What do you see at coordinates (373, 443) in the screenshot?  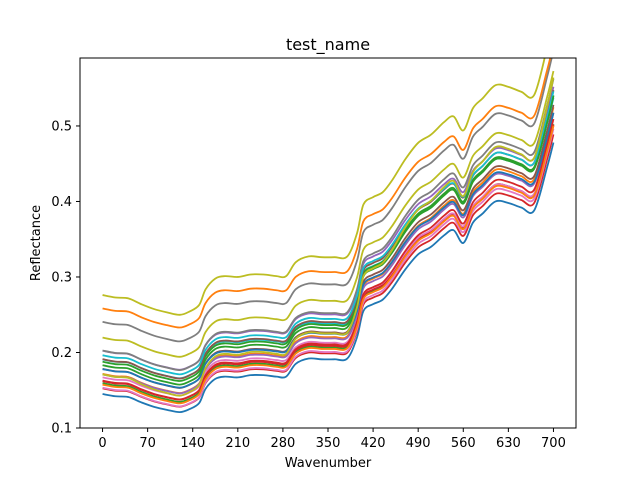 I see `x-tick-label: 420` at bounding box center [373, 443].